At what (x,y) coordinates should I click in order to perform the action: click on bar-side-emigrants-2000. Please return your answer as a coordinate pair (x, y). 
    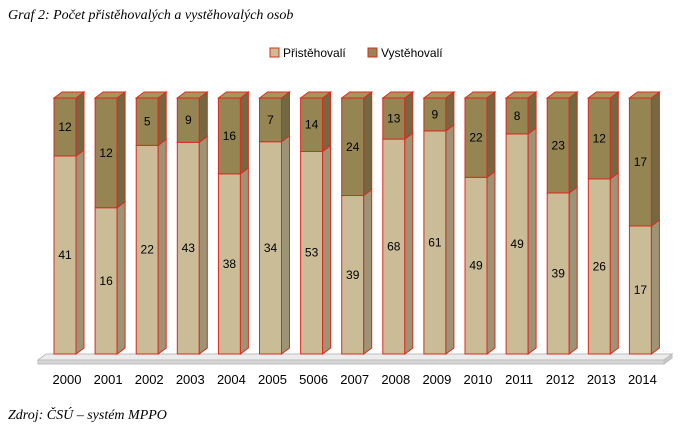
    Looking at the image, I should click on (80, 124).